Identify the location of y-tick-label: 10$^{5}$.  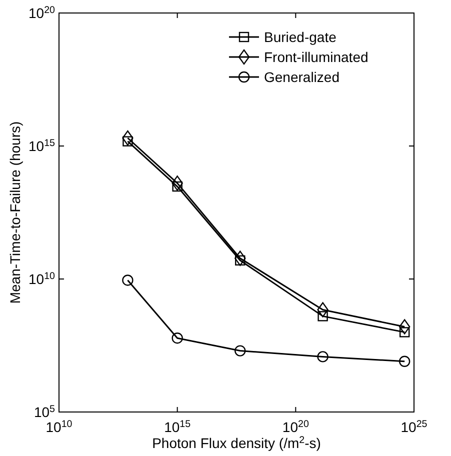
(45, 412).